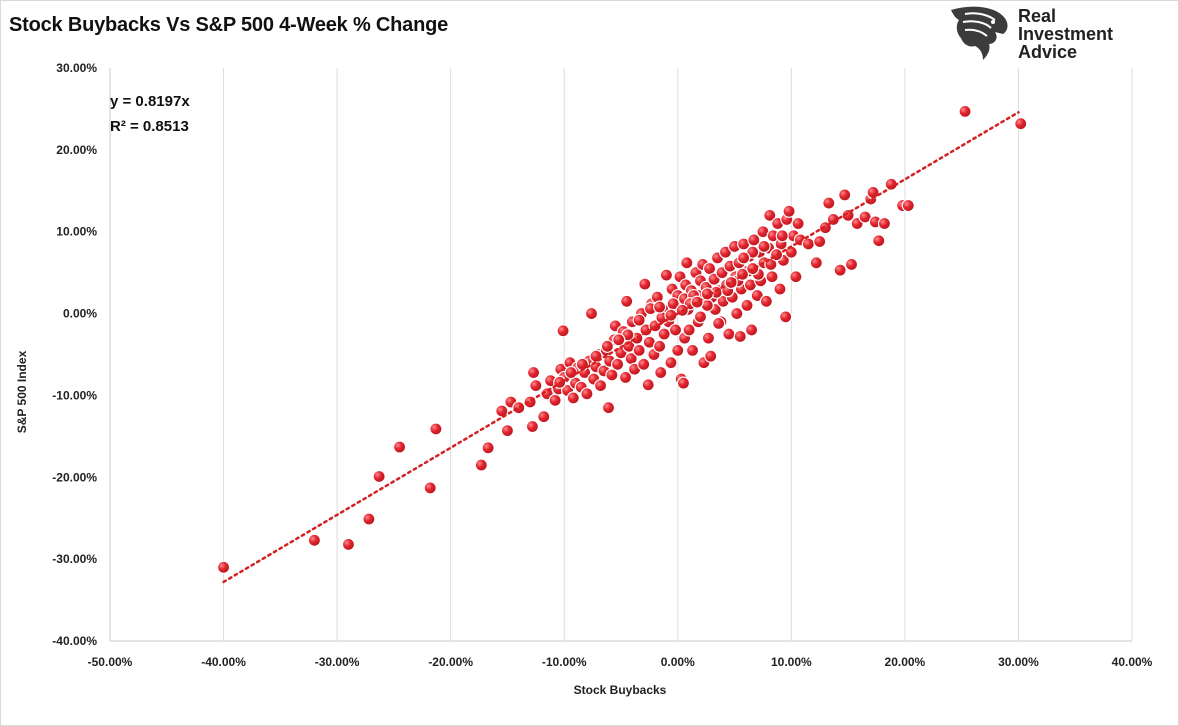 This screenshot has width=1179, height=726. What do you see at coordinates (791, 662) in the screenshot?
I see `x-tick-label: 10.00%` at bounding box center [791, 662].